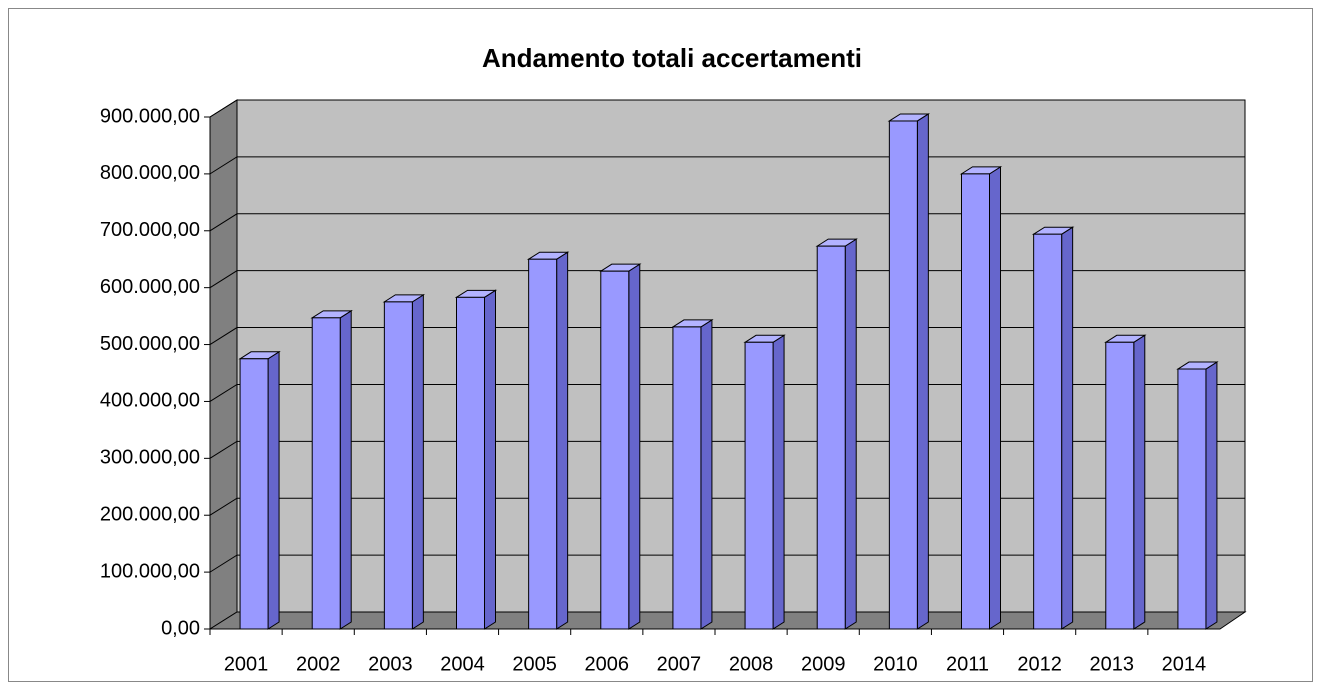 The width and height of the screenshot is (1321, 690). I want to click on y-tick-label: 700.000,00, so click(150, 230).